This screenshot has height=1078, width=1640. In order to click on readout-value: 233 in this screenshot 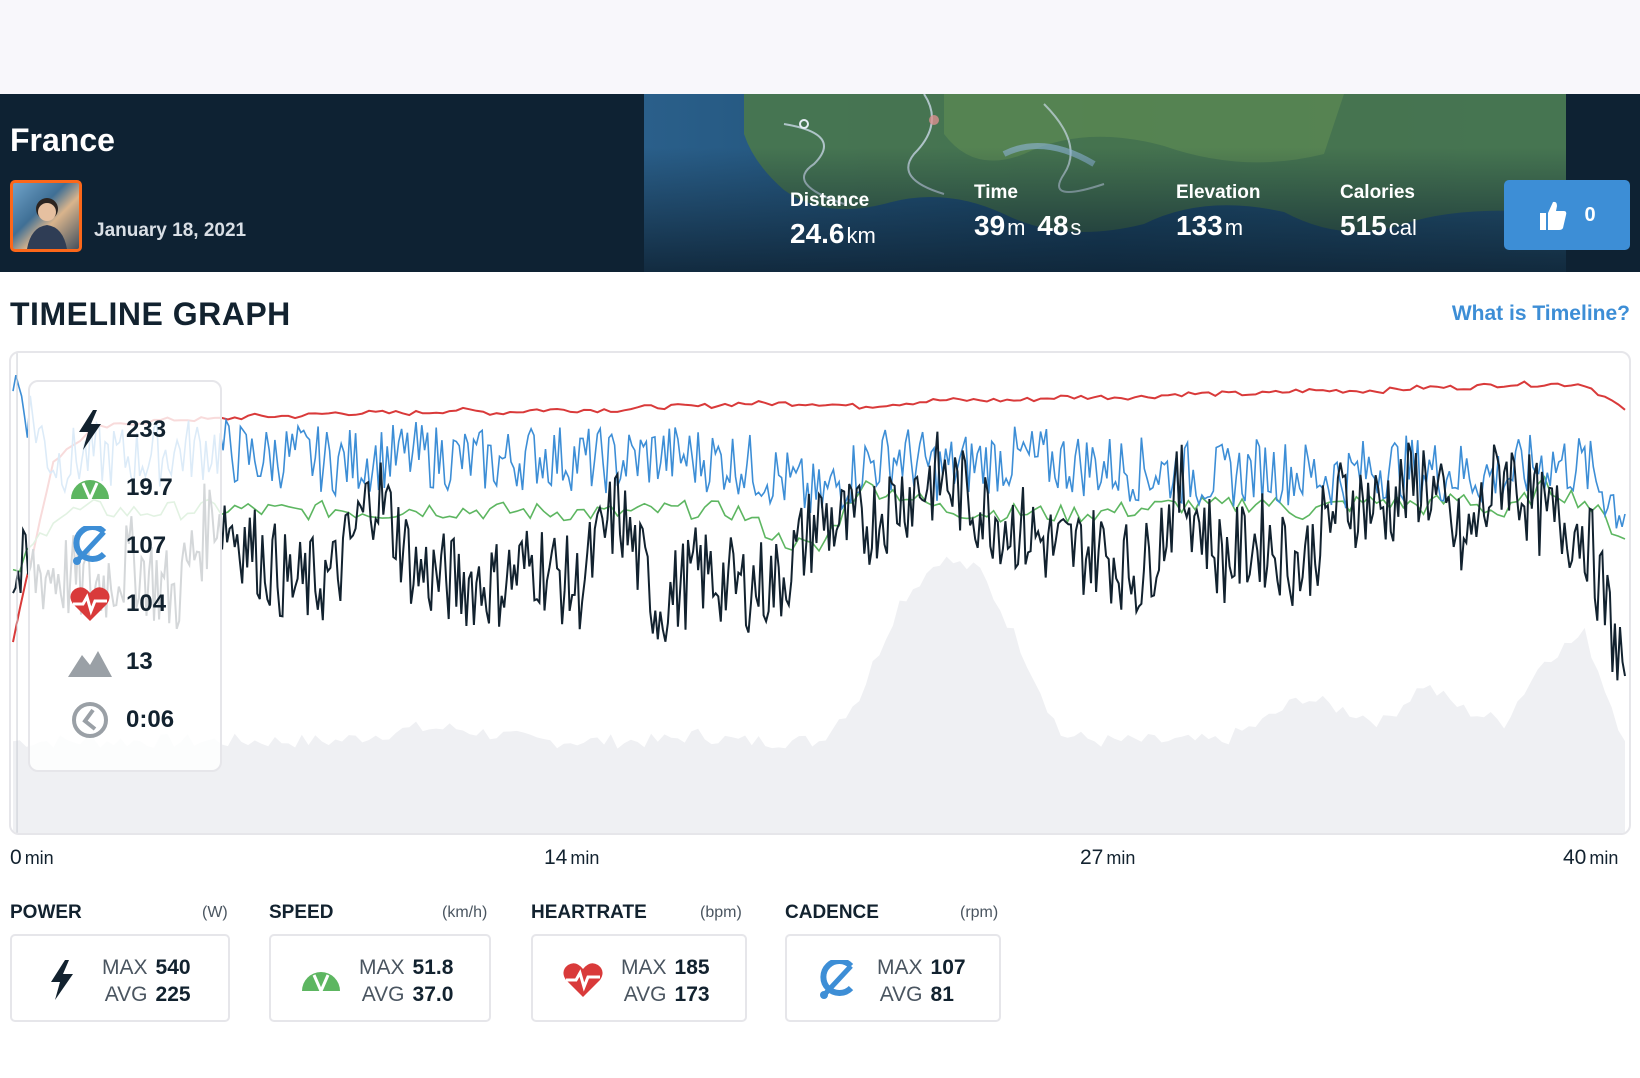, I will do `click(146, 429)`.